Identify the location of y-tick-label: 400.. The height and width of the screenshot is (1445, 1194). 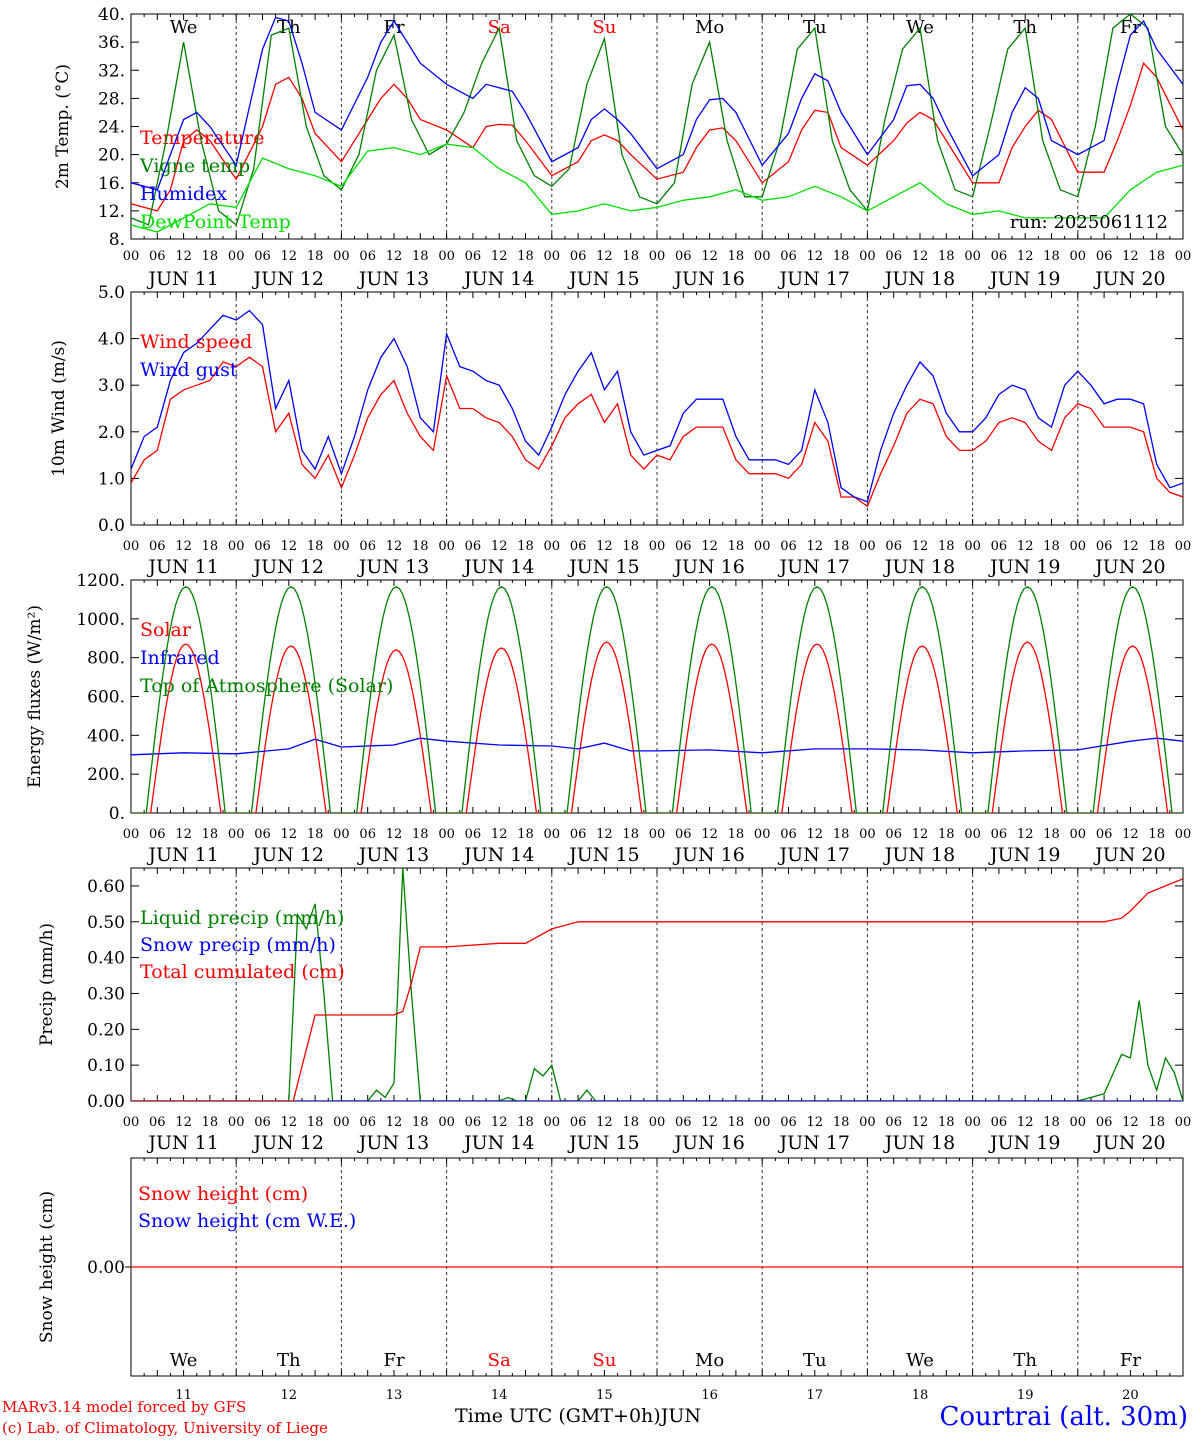
(106, 736).